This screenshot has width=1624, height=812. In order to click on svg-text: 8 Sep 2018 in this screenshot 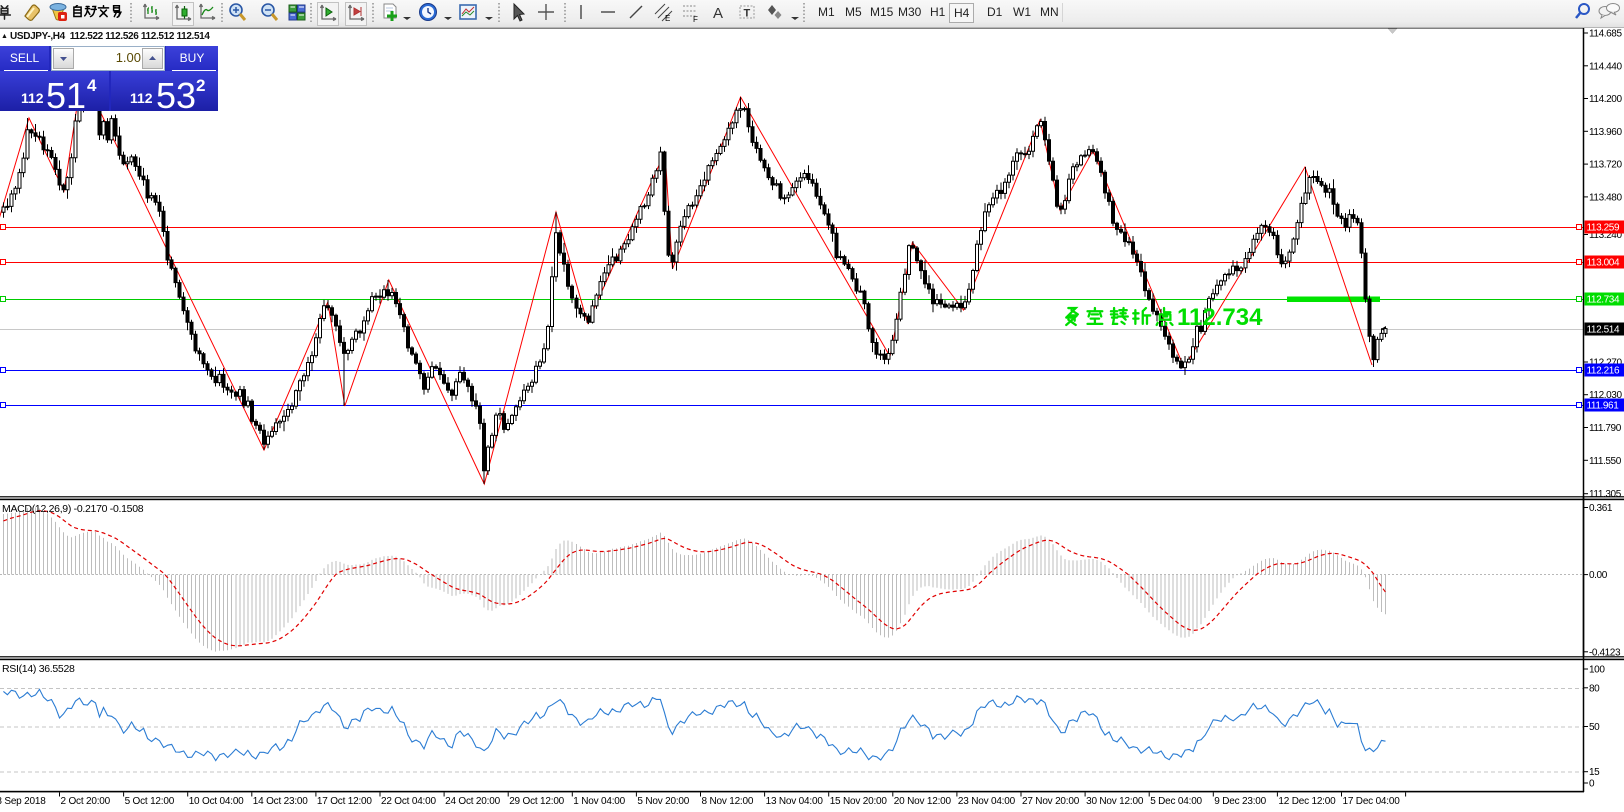, I will do `click(23, 801)`.